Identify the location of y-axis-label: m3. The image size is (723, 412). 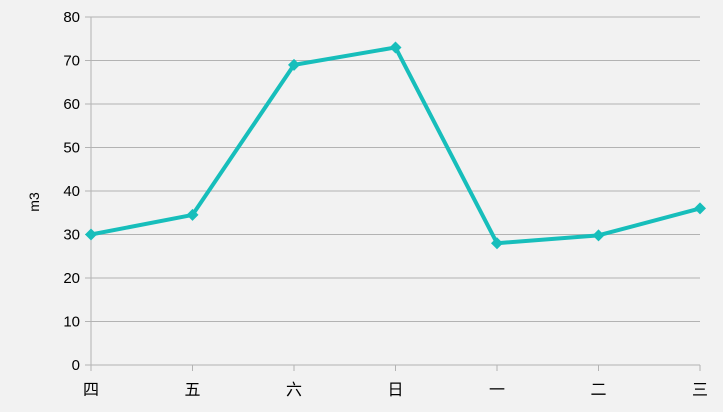
(34, 202).